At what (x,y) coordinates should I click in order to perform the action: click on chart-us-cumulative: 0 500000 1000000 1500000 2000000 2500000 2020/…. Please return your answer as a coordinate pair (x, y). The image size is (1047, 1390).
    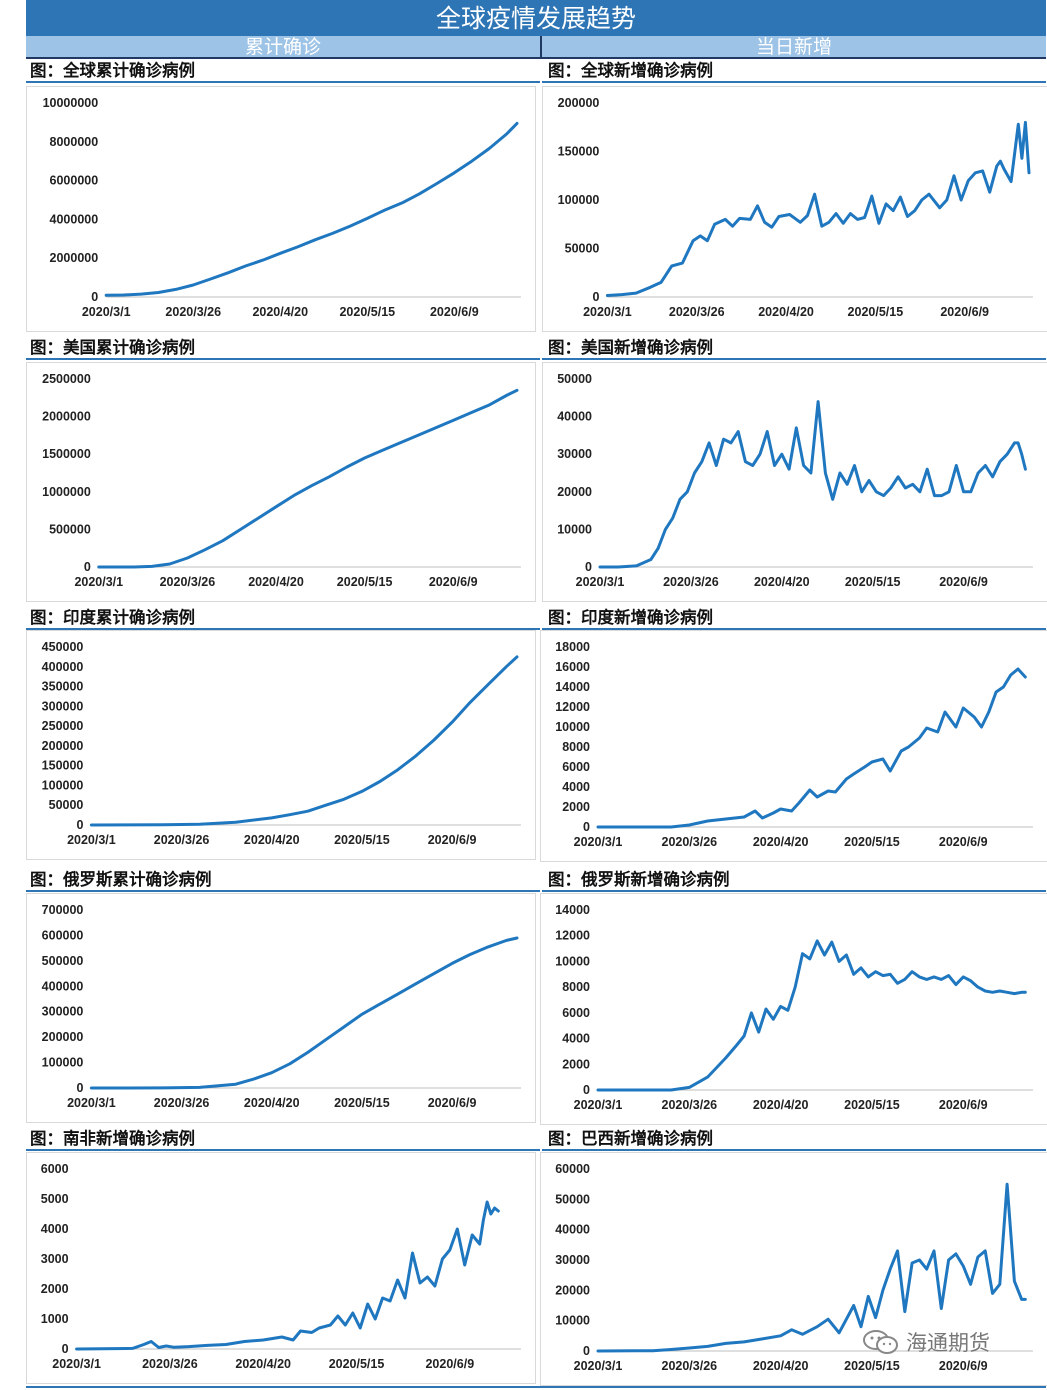
    Looking at the image, I should click on (281, 482).